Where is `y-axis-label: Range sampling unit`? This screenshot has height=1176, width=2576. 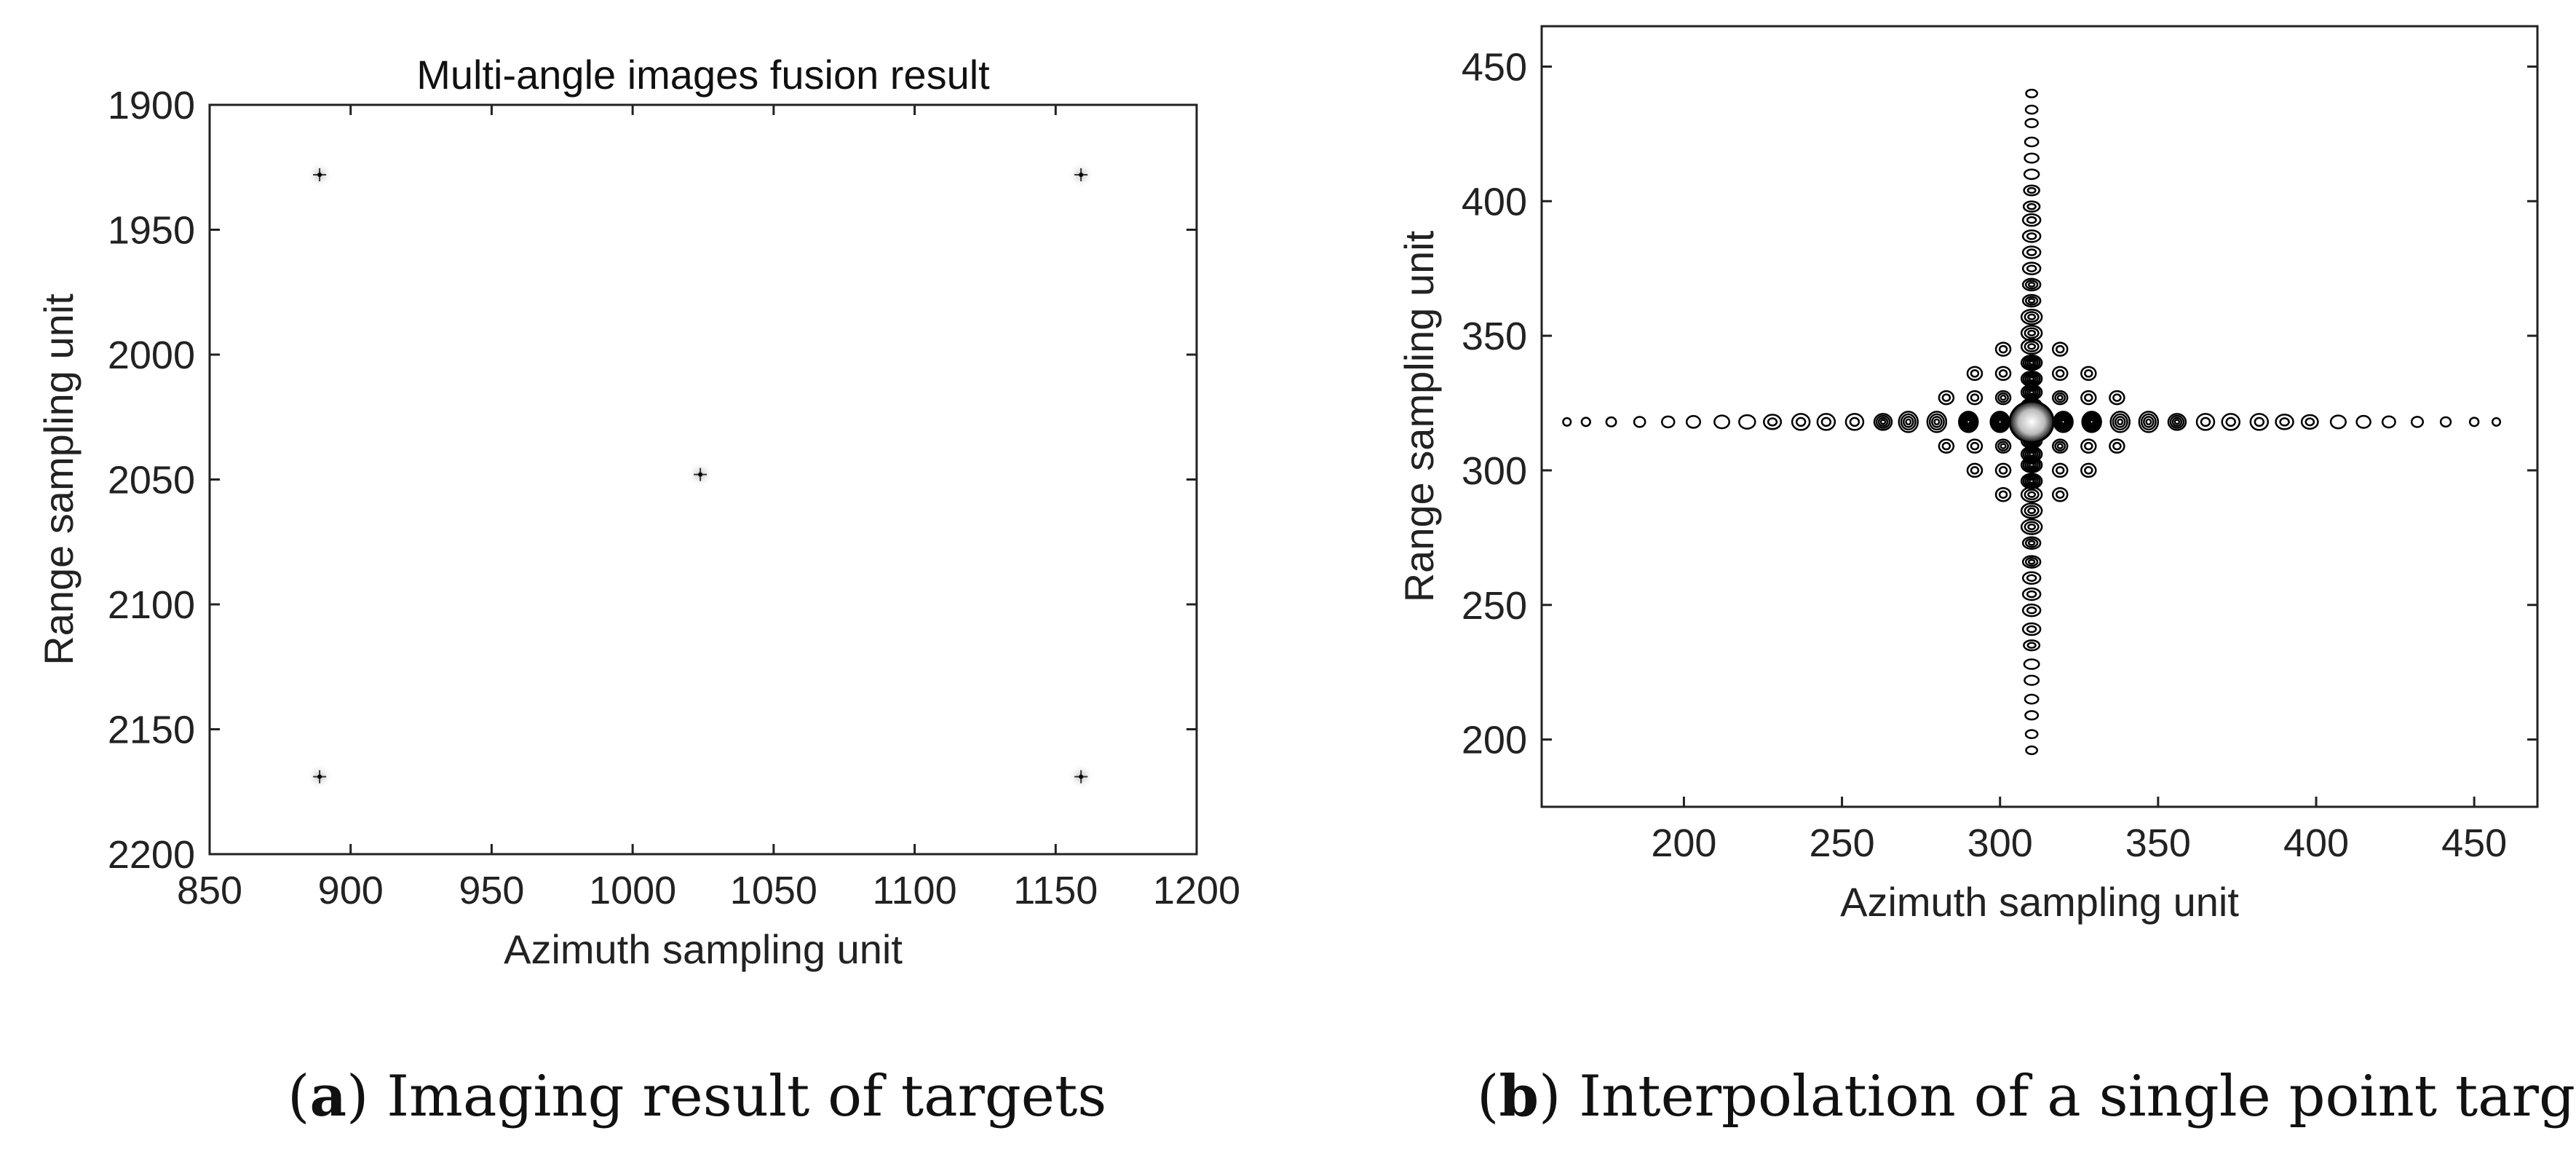
y-axis-label: Range sampling unit is located at coordinates (59, 479).